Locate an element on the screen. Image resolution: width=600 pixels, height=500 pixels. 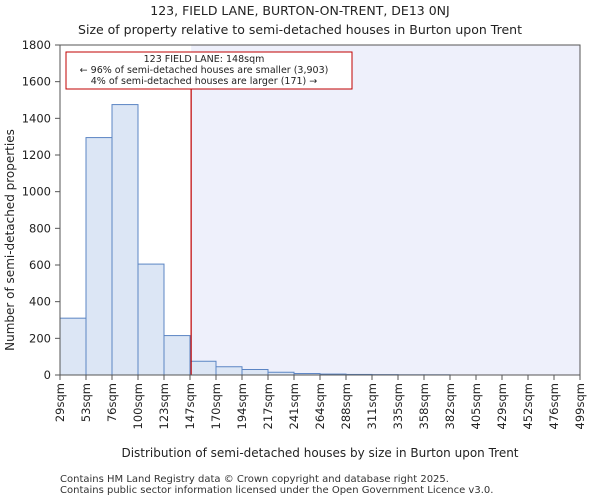
x-tick-label: 264sqm is located at coordinates (320, 406).